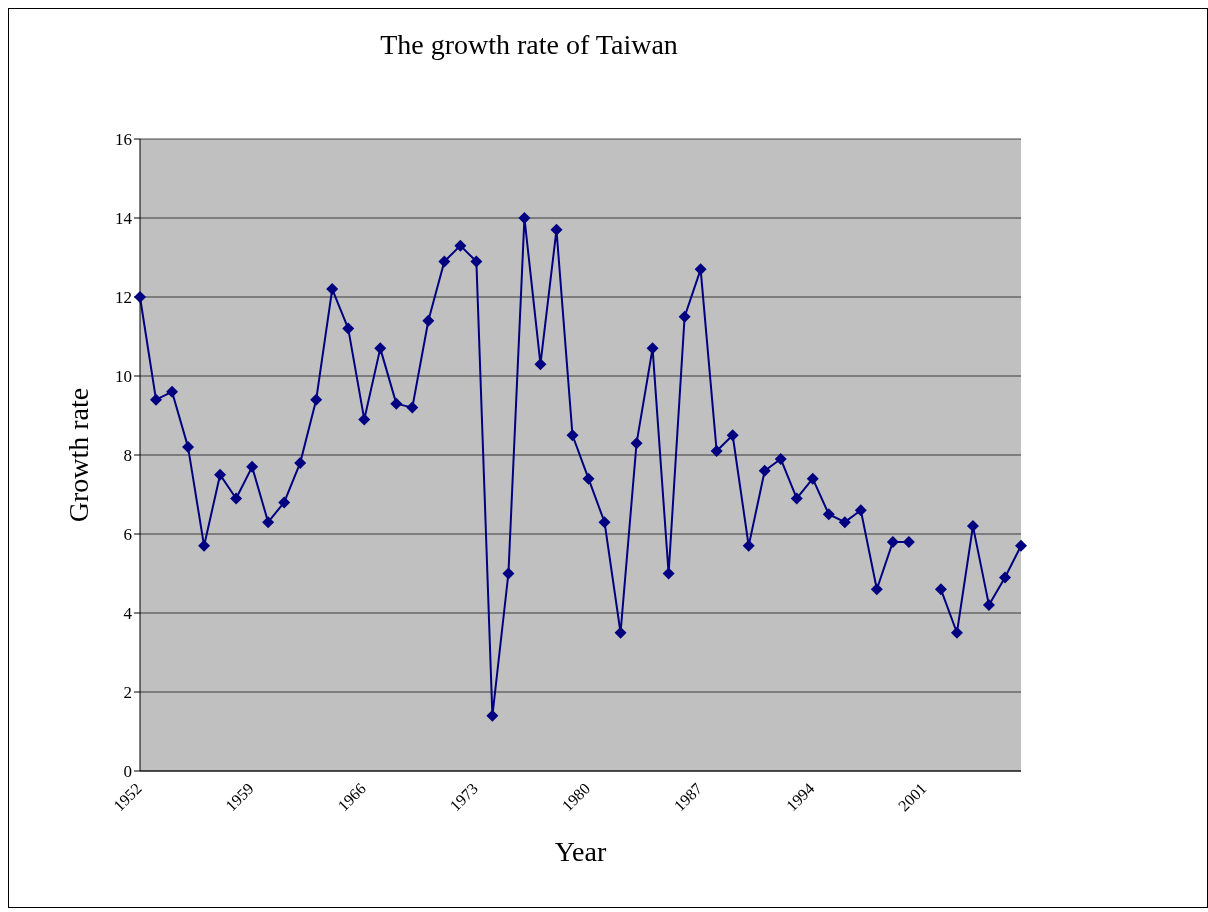  What do you see at coordinates (127, 535) in the screenshot?
I see `y-tick-label: 6` at bounding box center [127, 535].